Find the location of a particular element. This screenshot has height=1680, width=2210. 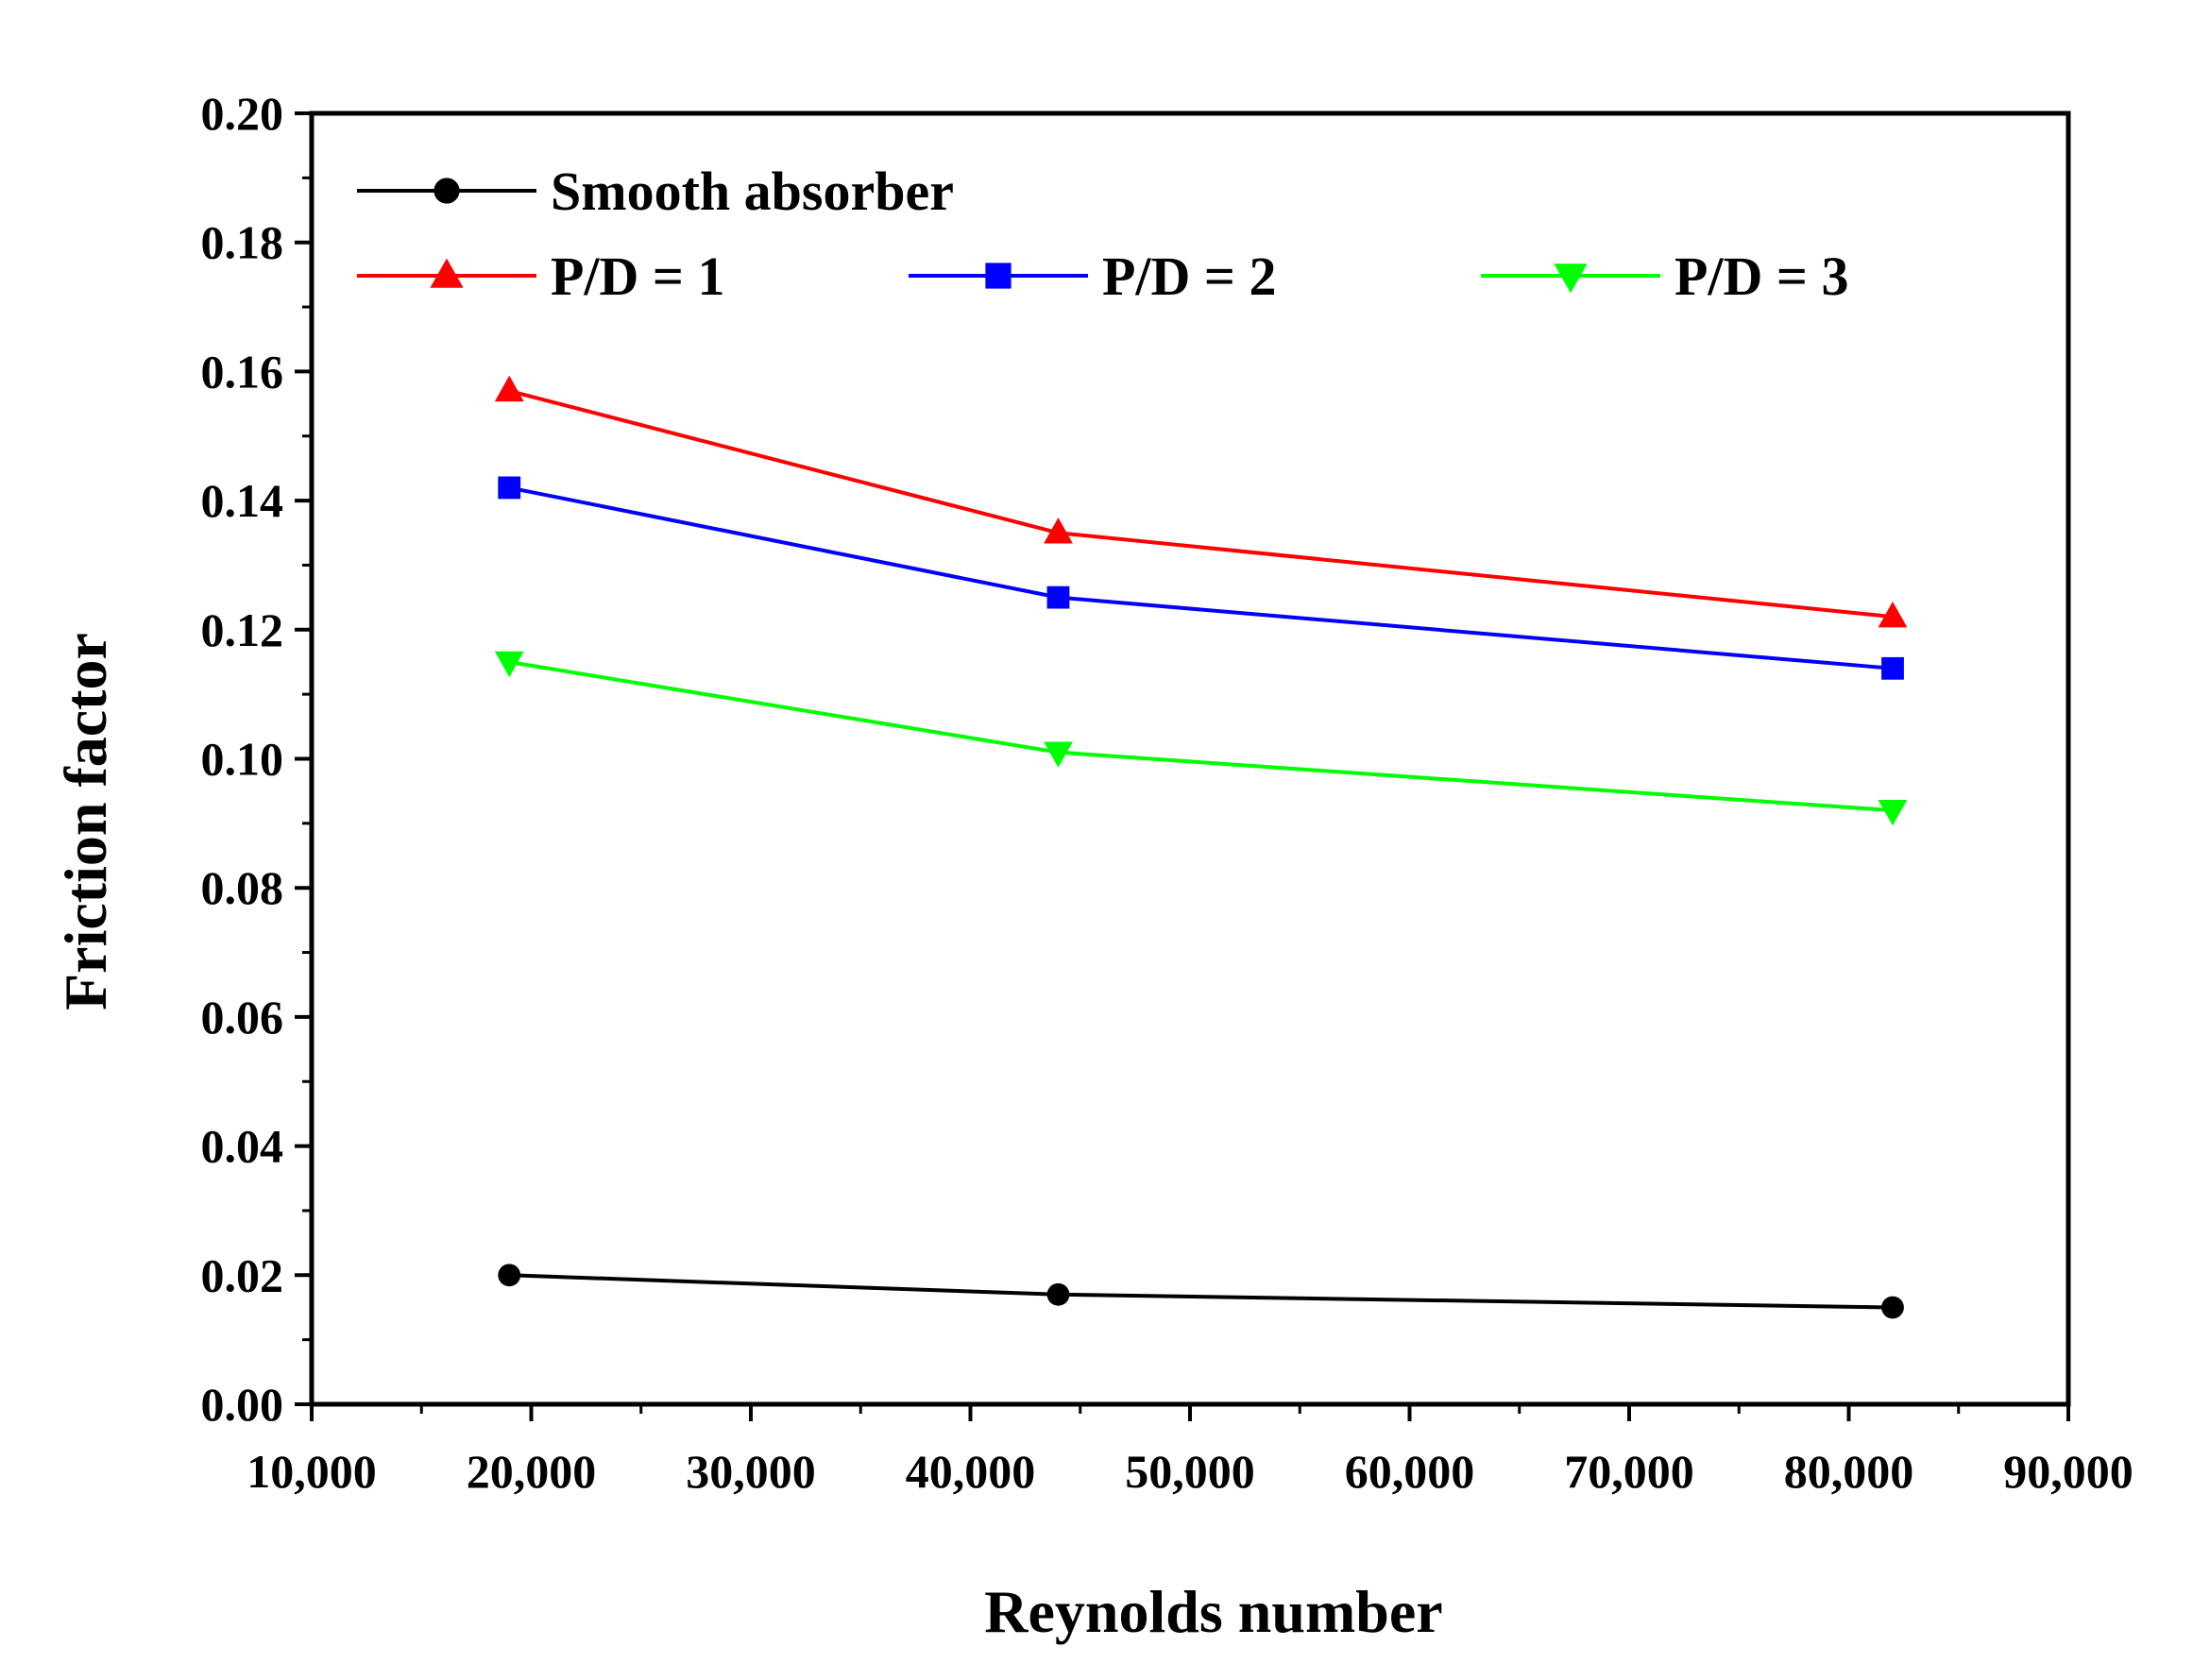

y-tick-label: 0.06 is located at coordinates (242, 1017).